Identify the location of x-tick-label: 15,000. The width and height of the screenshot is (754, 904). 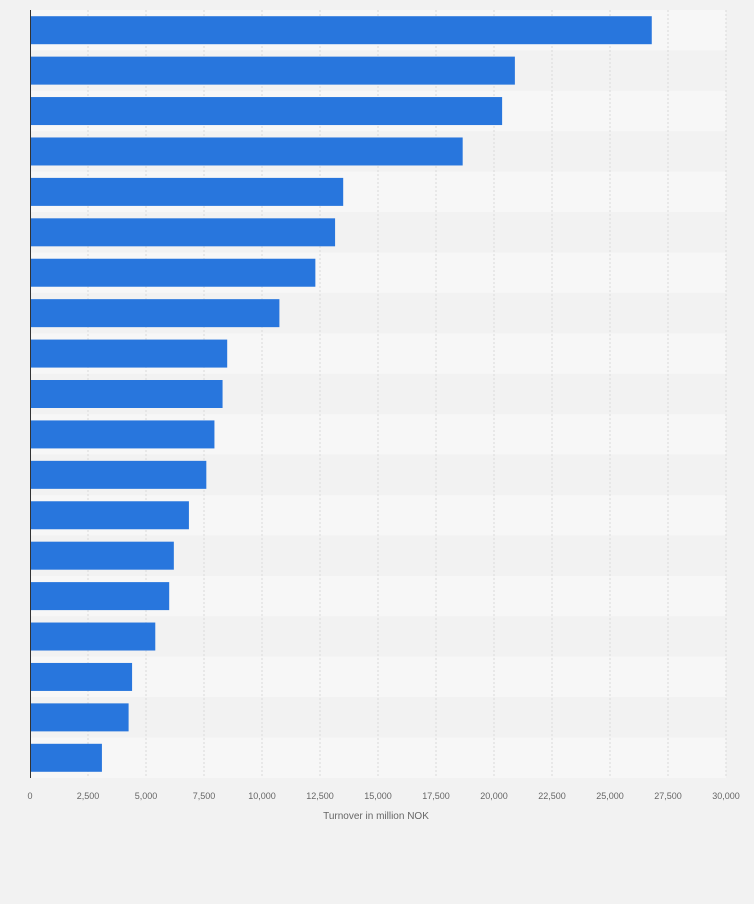
(378, 796).